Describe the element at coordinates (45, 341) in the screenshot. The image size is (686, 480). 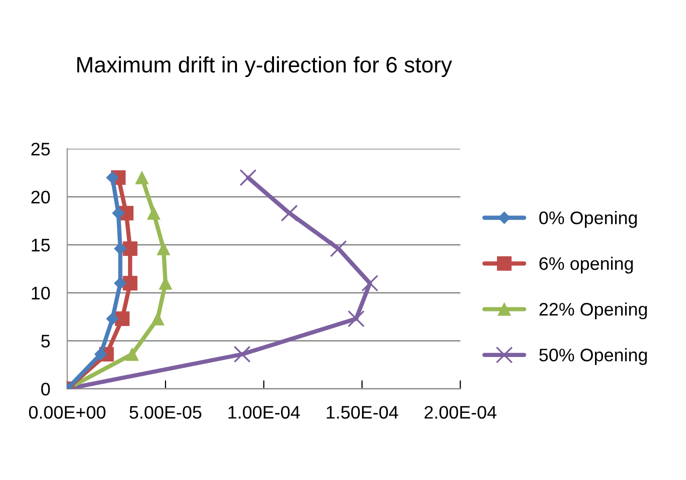
I see `y-tick-label: 5` at that location.